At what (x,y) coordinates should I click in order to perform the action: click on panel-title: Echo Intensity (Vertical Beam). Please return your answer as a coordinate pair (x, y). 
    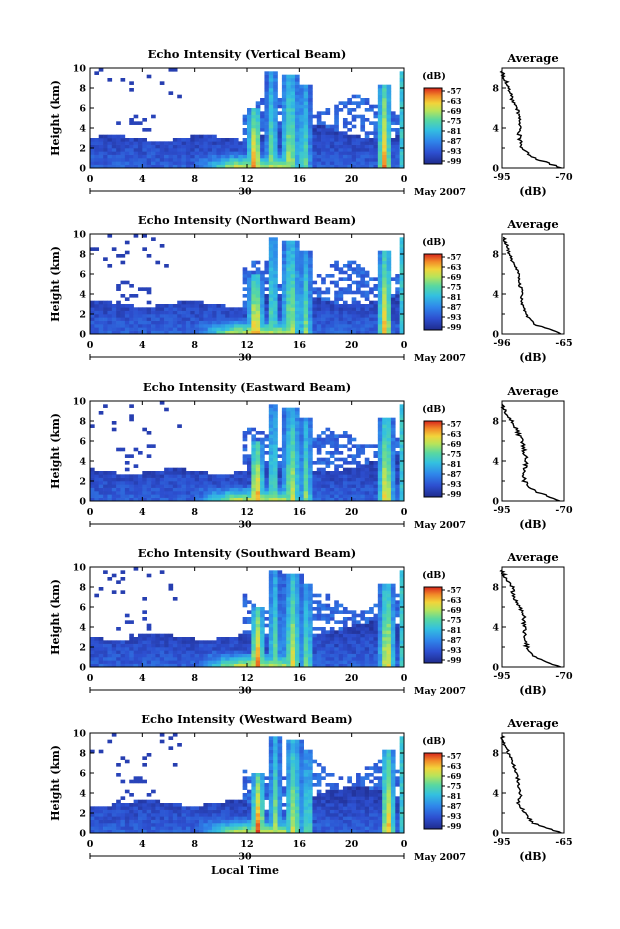
    Looking at the image, I should click on (247, 54).